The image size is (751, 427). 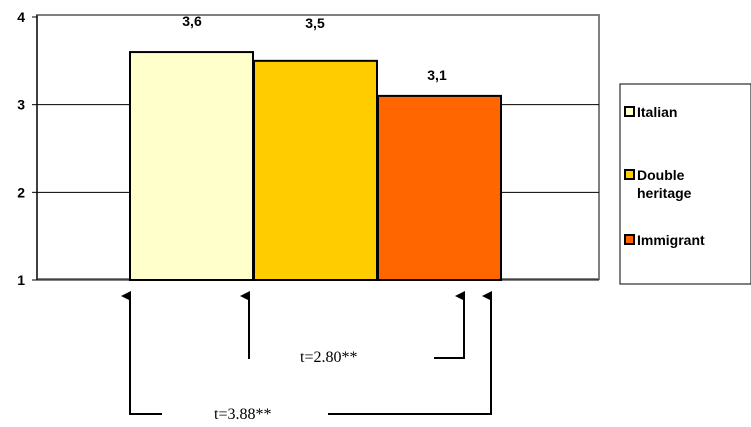 I want to click on legend-box, so click(x=685, y=184).